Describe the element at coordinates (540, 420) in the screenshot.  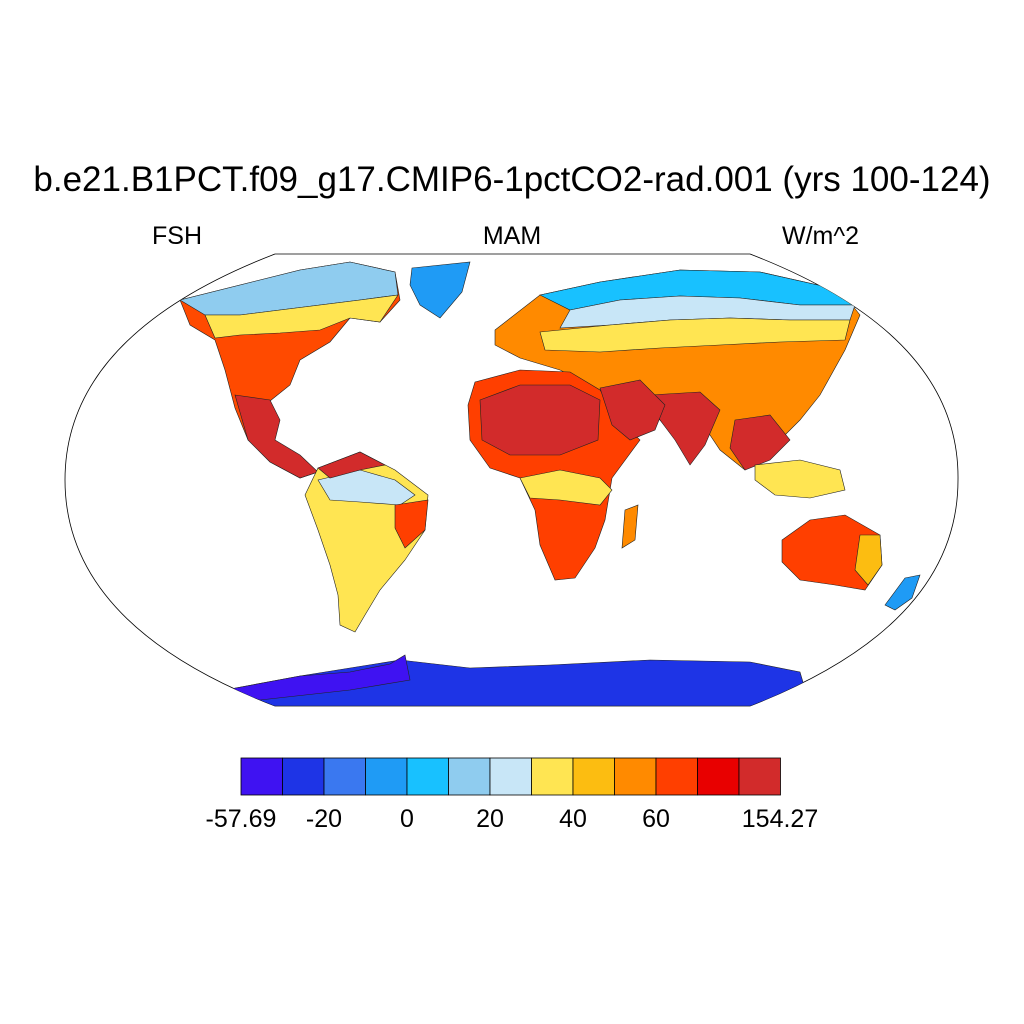
I see `sahara-core` at that location.